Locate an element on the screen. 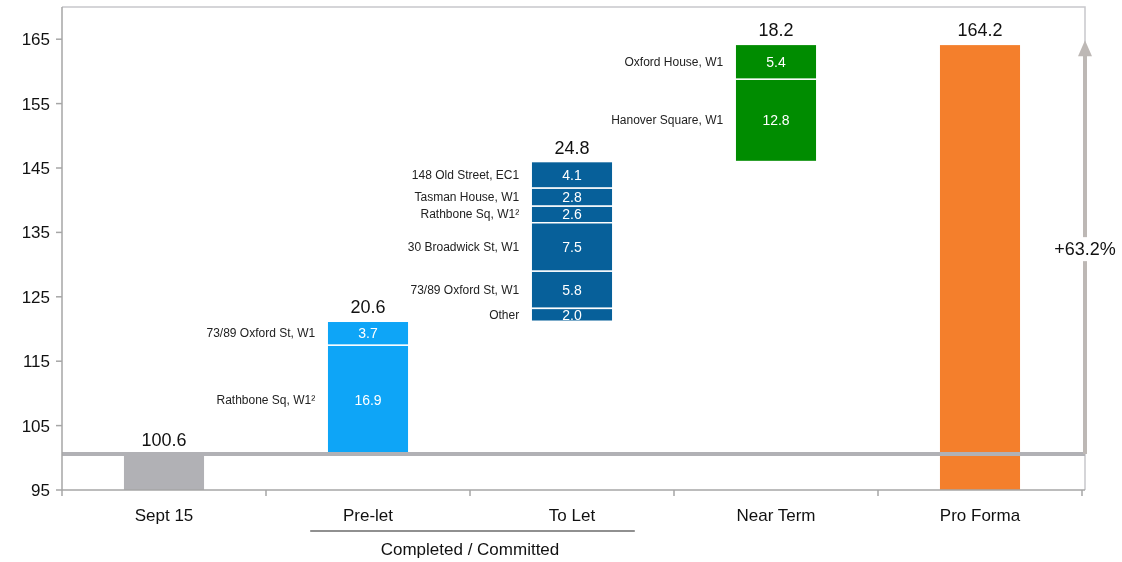  annotation: 24.8 is located at coordinates (572, 147).